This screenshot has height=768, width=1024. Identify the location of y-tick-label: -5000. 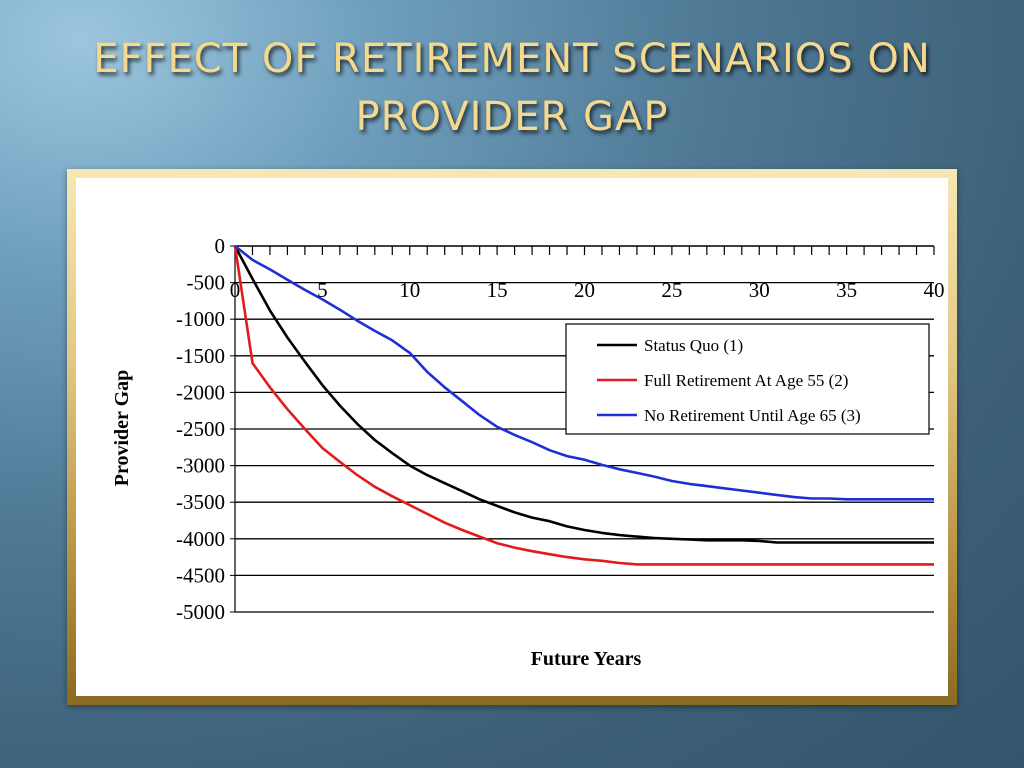
(200, 612).